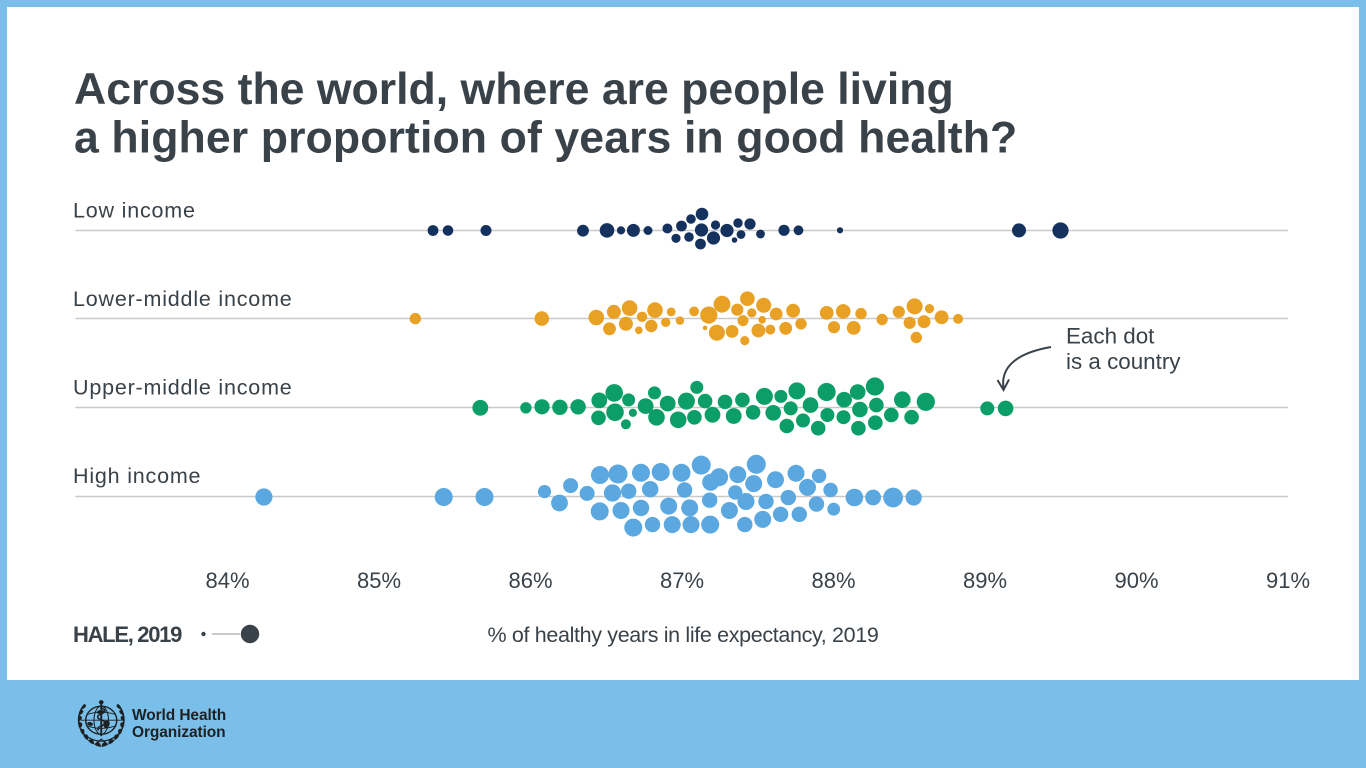  Describe the element at coordinates (1110, 335) in the screenshot. I see `svg-text: Each dot` at that location.